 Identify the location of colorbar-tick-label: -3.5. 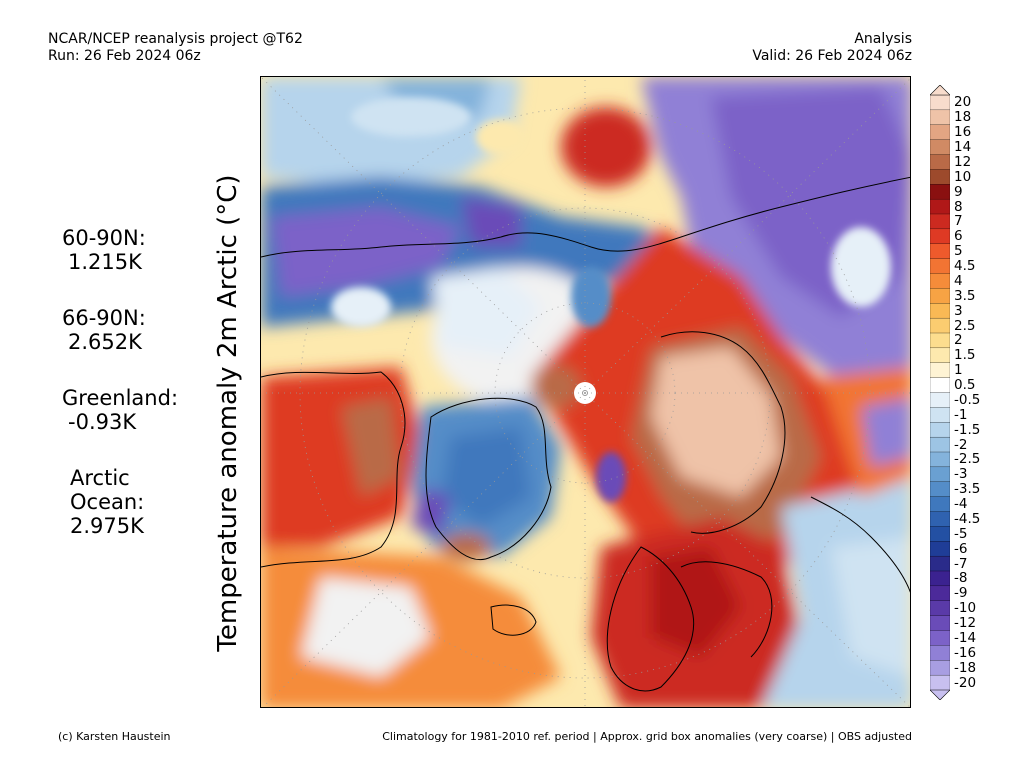
(967, 489).